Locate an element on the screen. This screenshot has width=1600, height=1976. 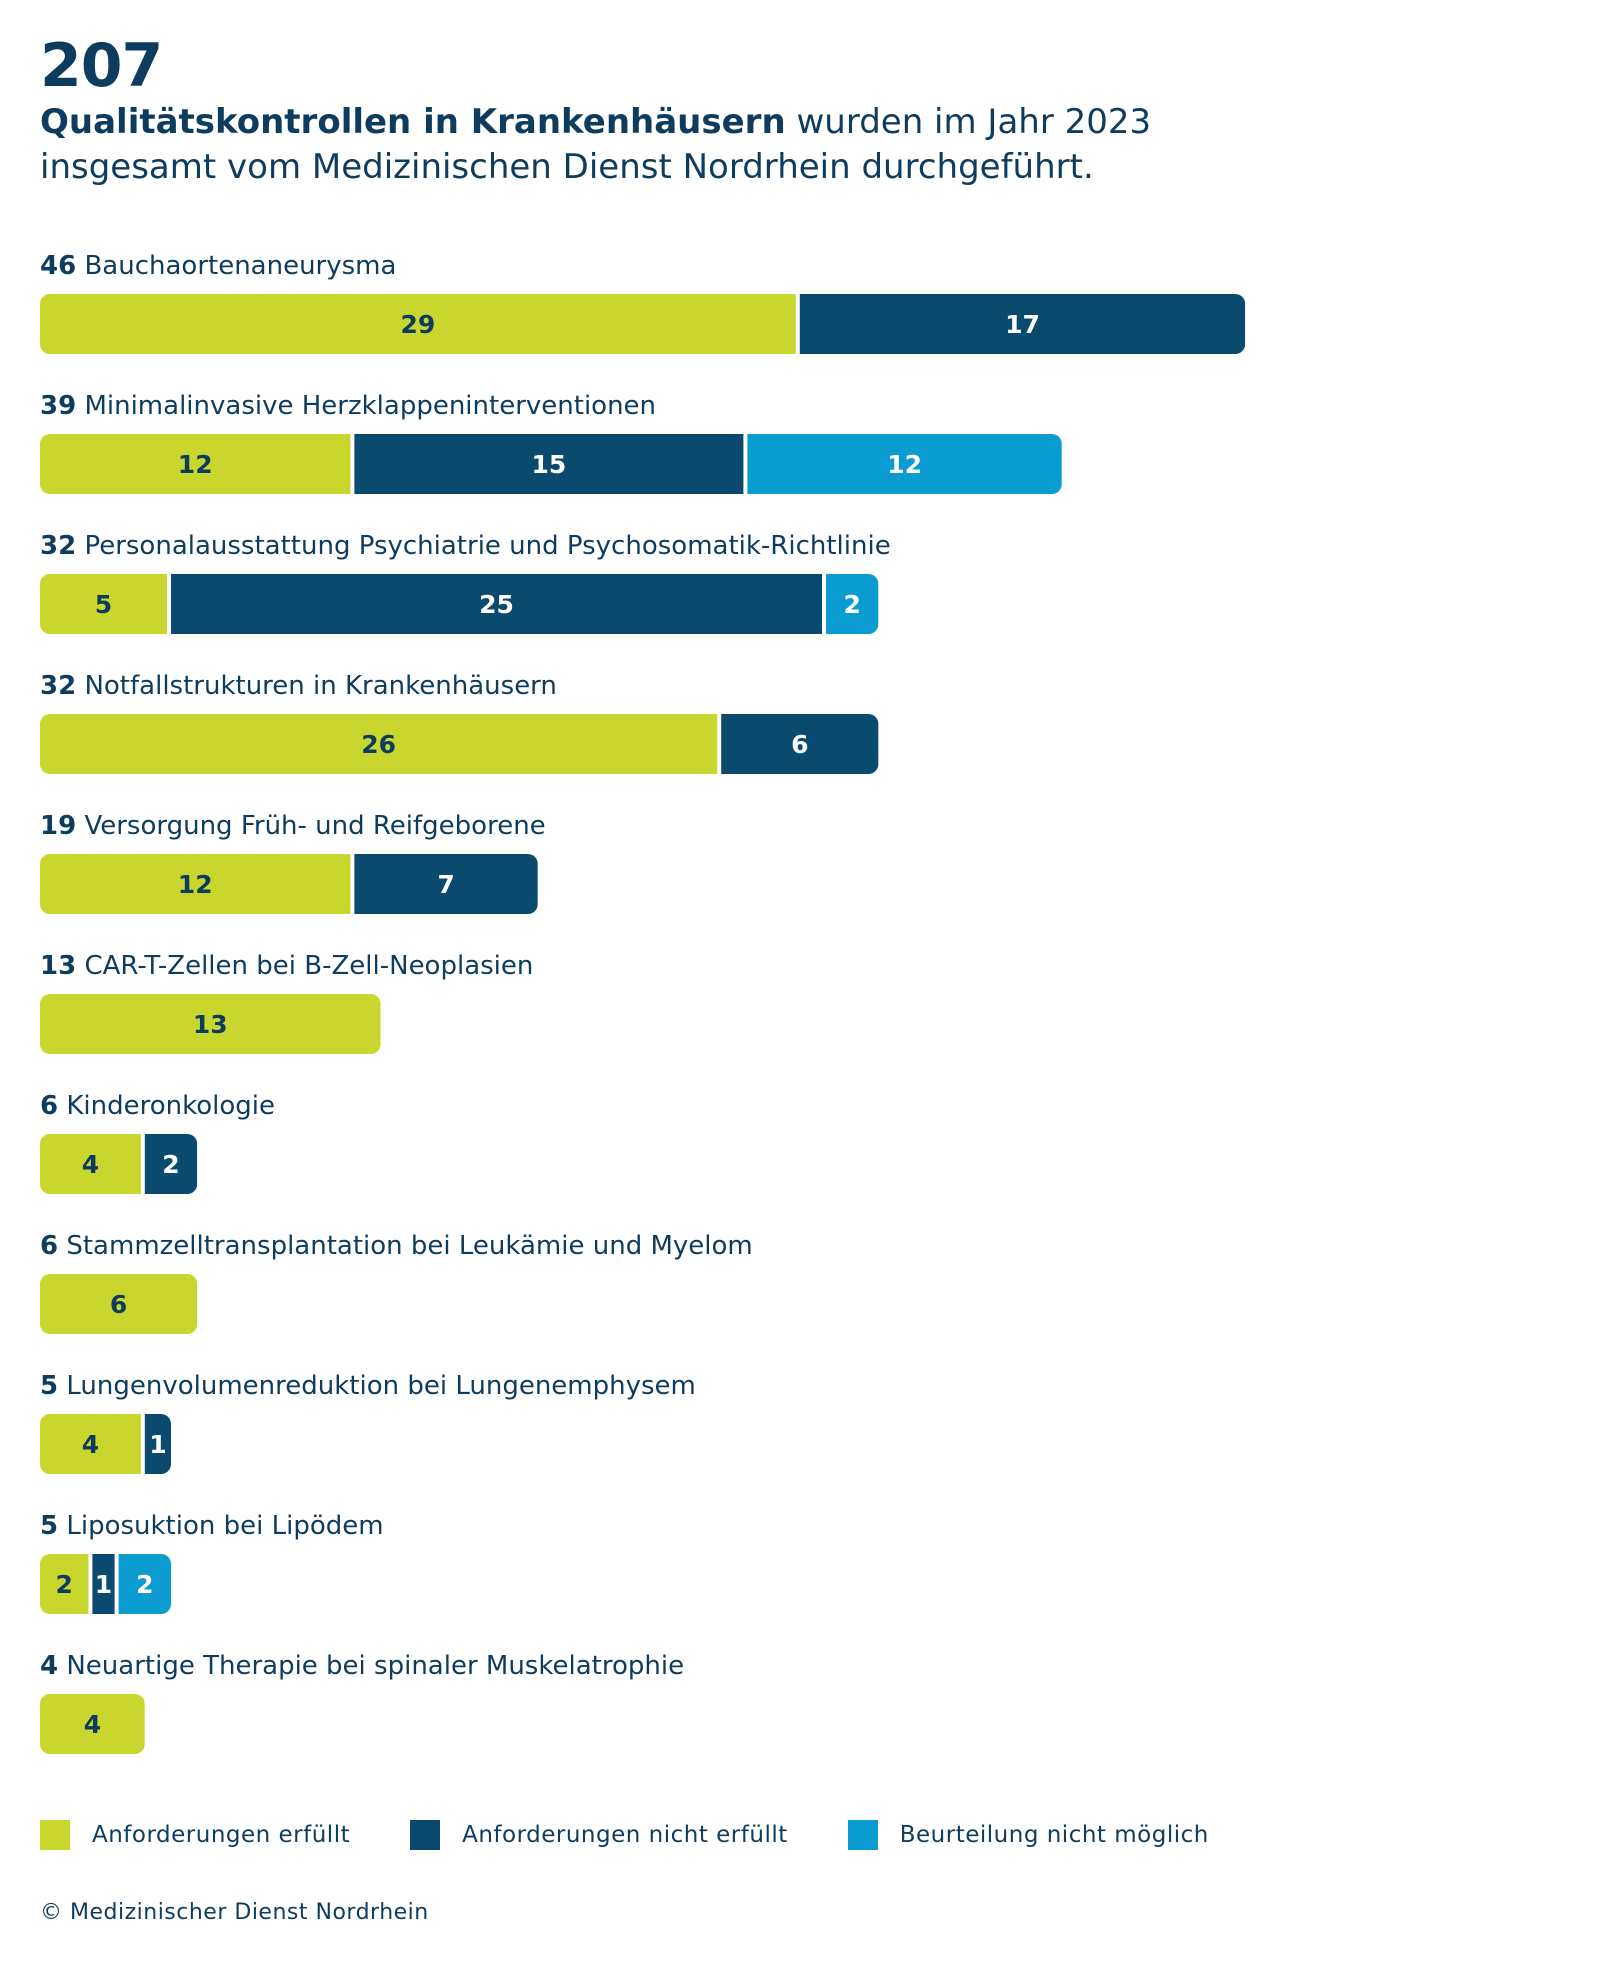
bar-value-label: 13 is located at coordinates (210, 1024).